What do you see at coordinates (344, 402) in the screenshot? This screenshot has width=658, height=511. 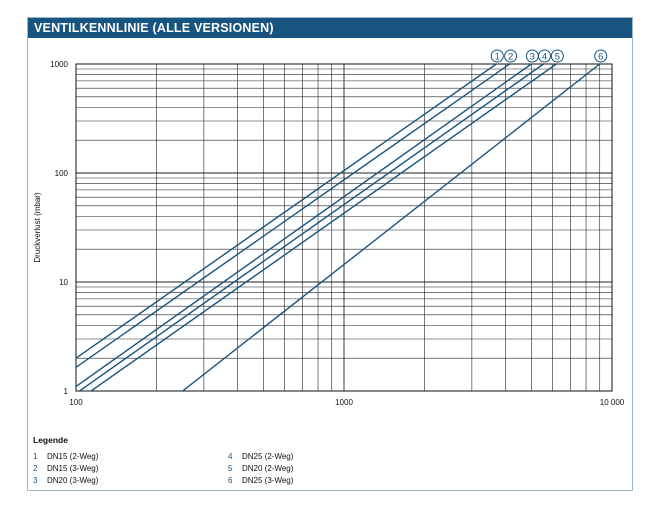 I see `x-tick-label: 1000` at bounding box center [344, 402].